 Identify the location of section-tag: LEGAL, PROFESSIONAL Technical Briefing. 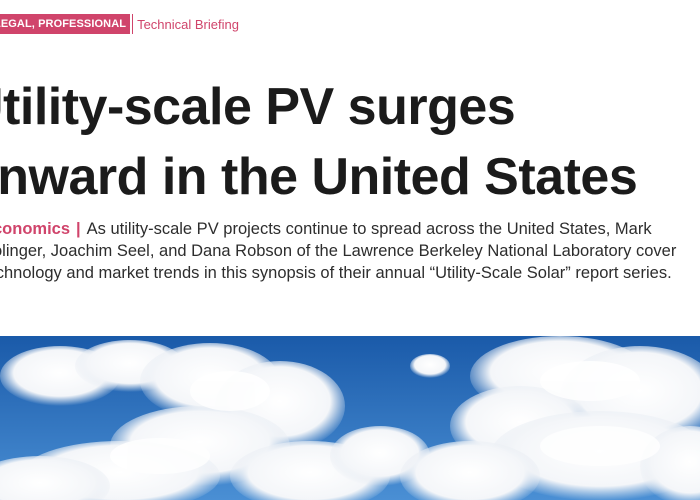
(119, 24).